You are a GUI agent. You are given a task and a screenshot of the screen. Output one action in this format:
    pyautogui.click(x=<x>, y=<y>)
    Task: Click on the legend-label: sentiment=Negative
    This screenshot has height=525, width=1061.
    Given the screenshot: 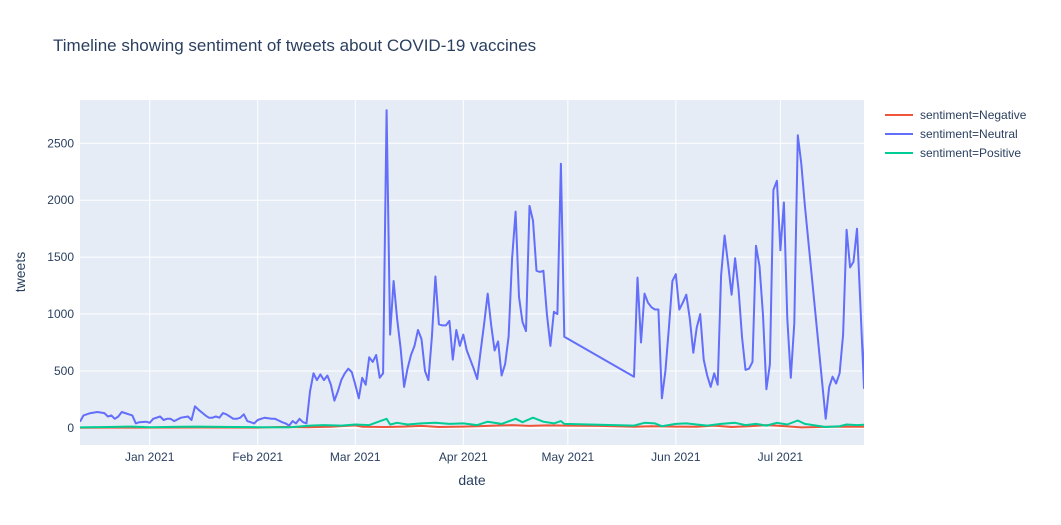 What is the action you would take?
    pyautogui.click(x=973, y=115)
    